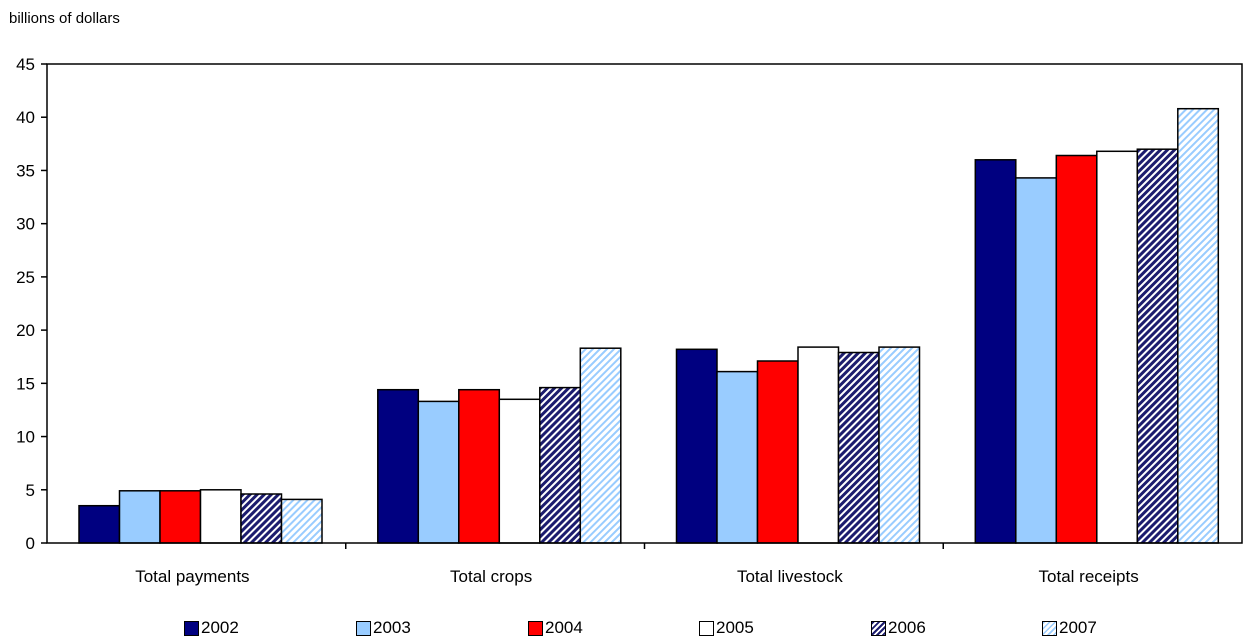  I want to click on legend-item-2007: 2007, so click(1069, 628).